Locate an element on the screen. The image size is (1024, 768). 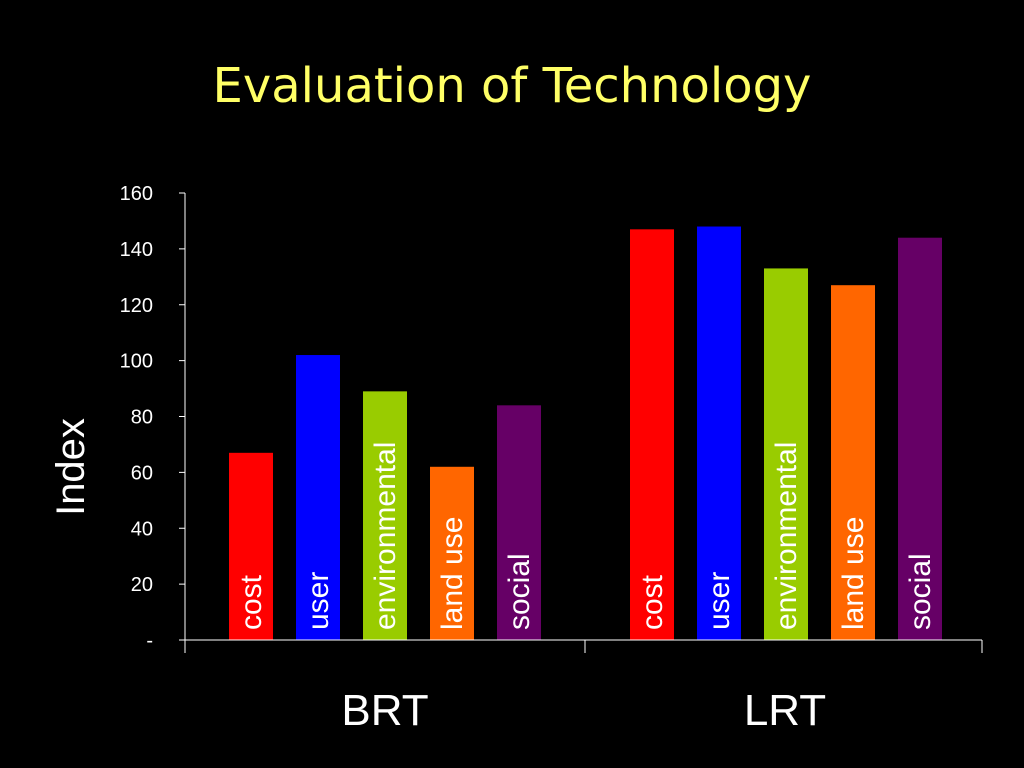
bar-lrt-cost is located at coordinates (652, 434).